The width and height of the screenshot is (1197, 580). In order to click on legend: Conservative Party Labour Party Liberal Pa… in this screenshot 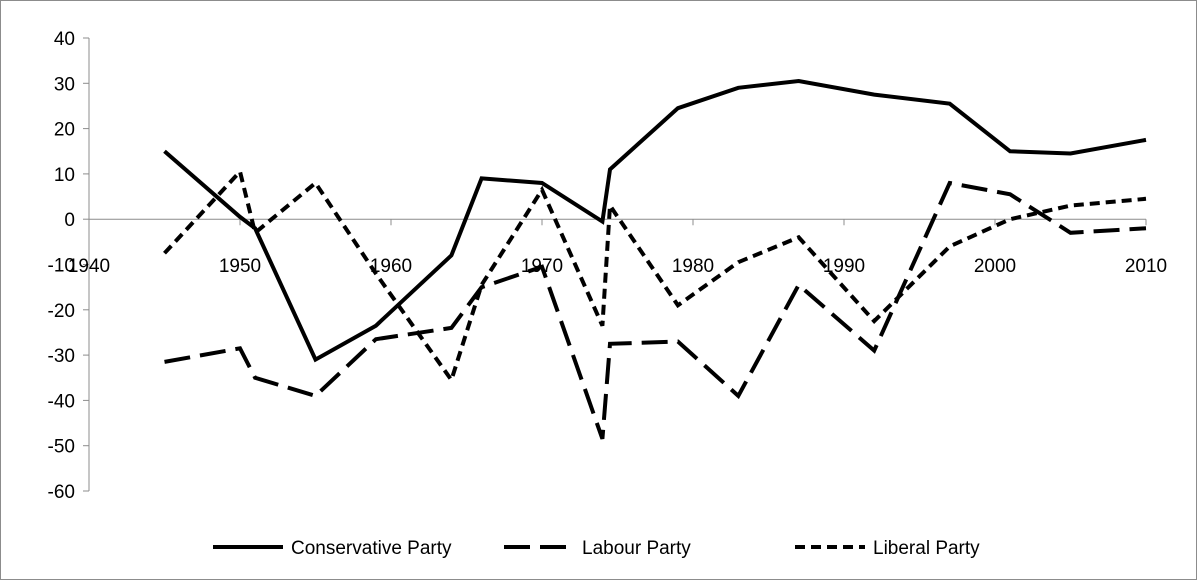, I will do `click(596, 548)`.